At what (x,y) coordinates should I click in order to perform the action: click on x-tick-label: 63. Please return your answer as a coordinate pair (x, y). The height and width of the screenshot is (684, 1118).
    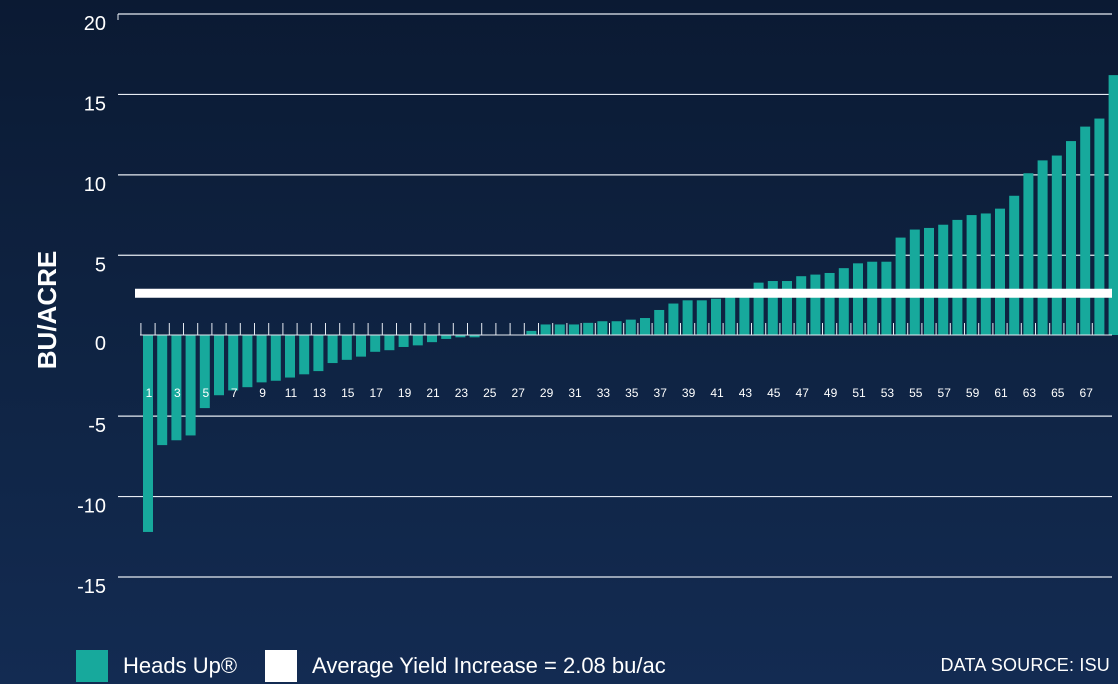
    Looking at the image, I should click on (1030, 393).